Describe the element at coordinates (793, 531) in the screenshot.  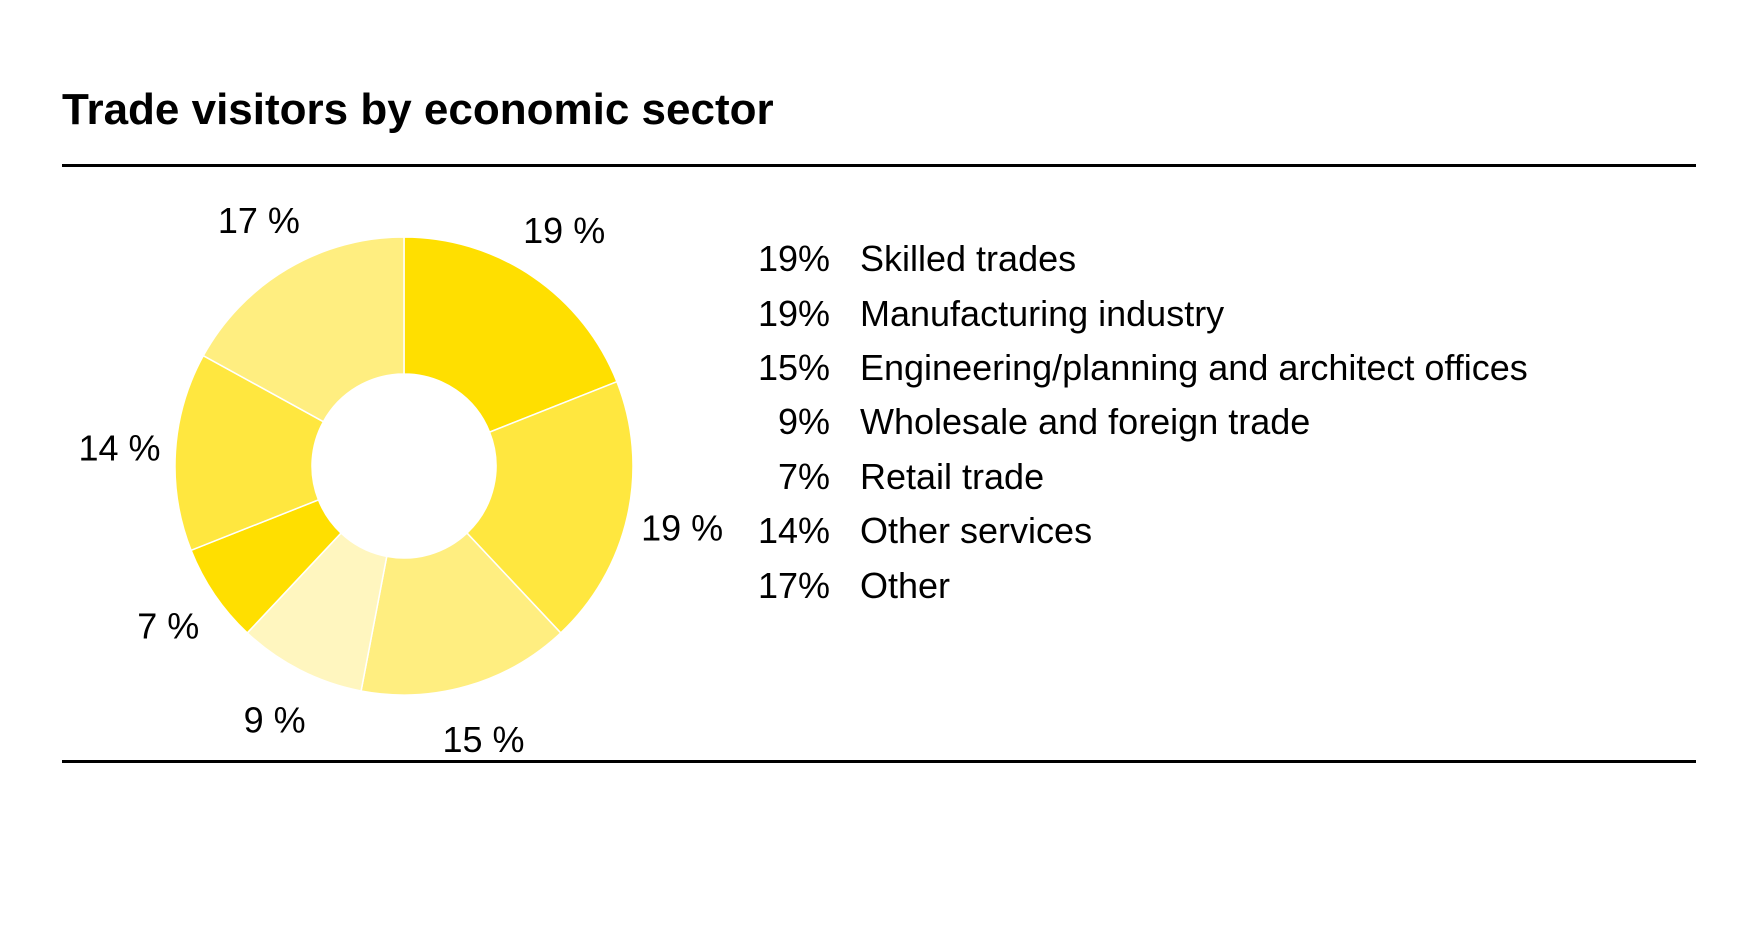
I see `legend-value: 14%` at that location.